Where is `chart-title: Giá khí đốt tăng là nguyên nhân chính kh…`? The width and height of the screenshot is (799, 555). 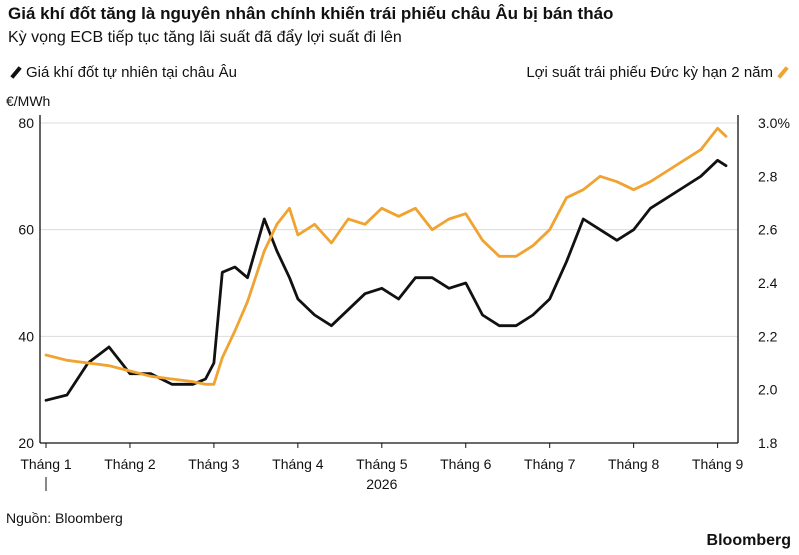
chart-title: Giá khí đốt tăng là nguyên nhân chính kh… is located at coordinates (311, 13).